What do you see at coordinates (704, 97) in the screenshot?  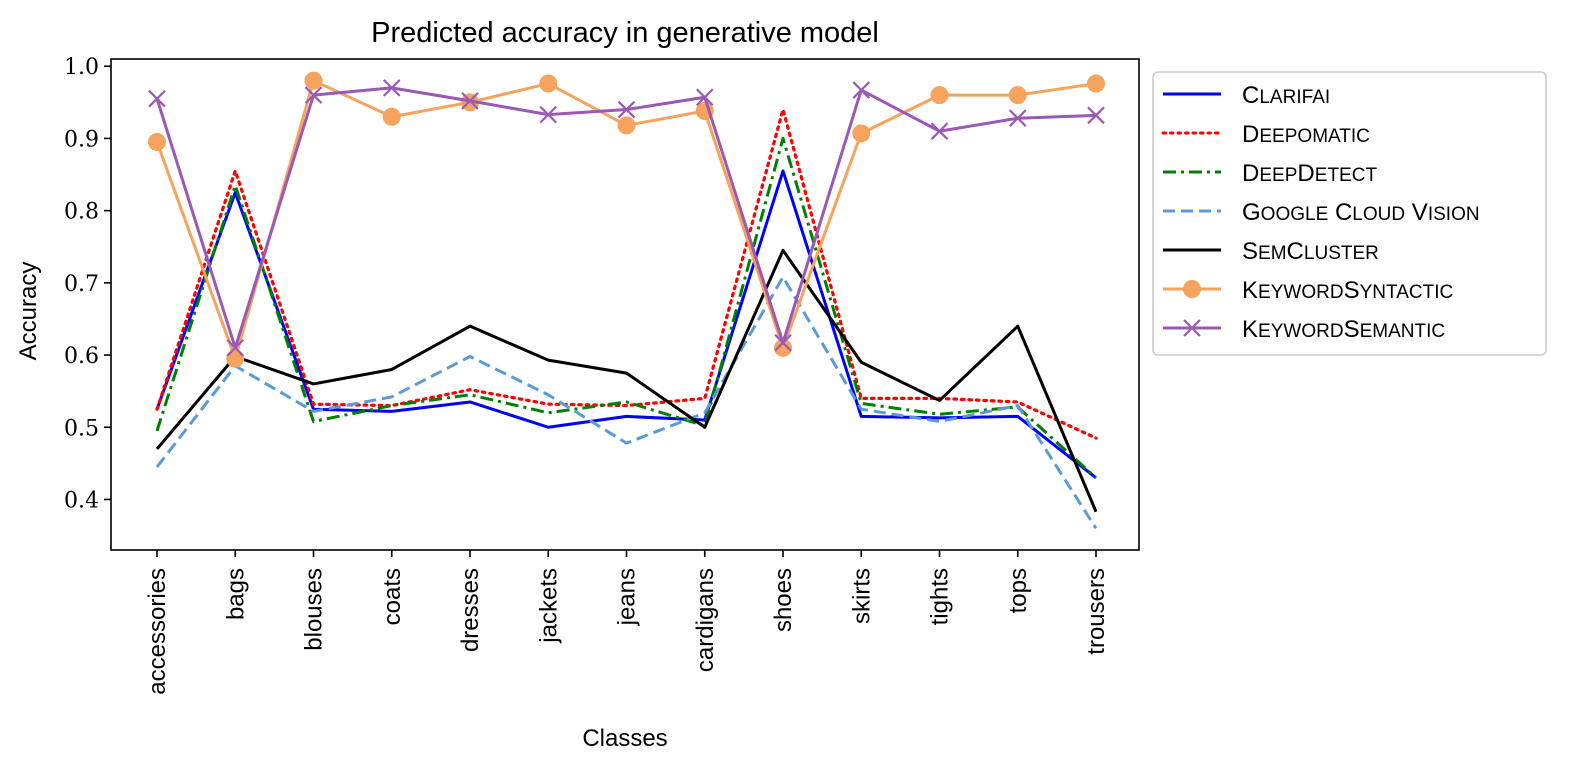 I see `point-keywordsemantic-cardigans` at bounding box center [704, 97].